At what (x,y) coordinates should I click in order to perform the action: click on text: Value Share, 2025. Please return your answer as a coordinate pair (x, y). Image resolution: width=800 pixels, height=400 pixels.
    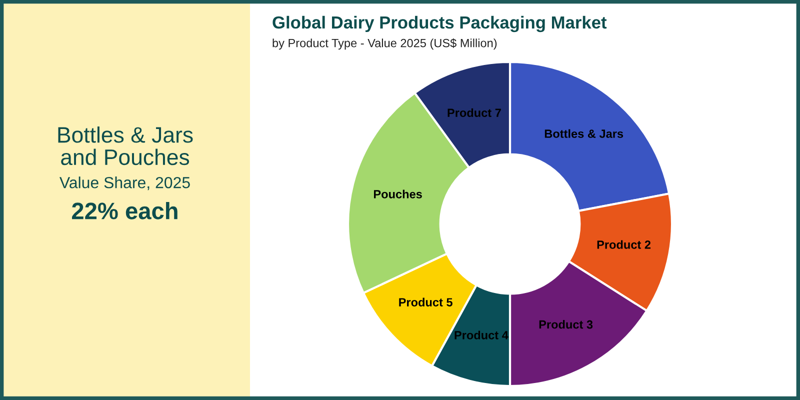
    Looking at the image, I should click on (125, 183).